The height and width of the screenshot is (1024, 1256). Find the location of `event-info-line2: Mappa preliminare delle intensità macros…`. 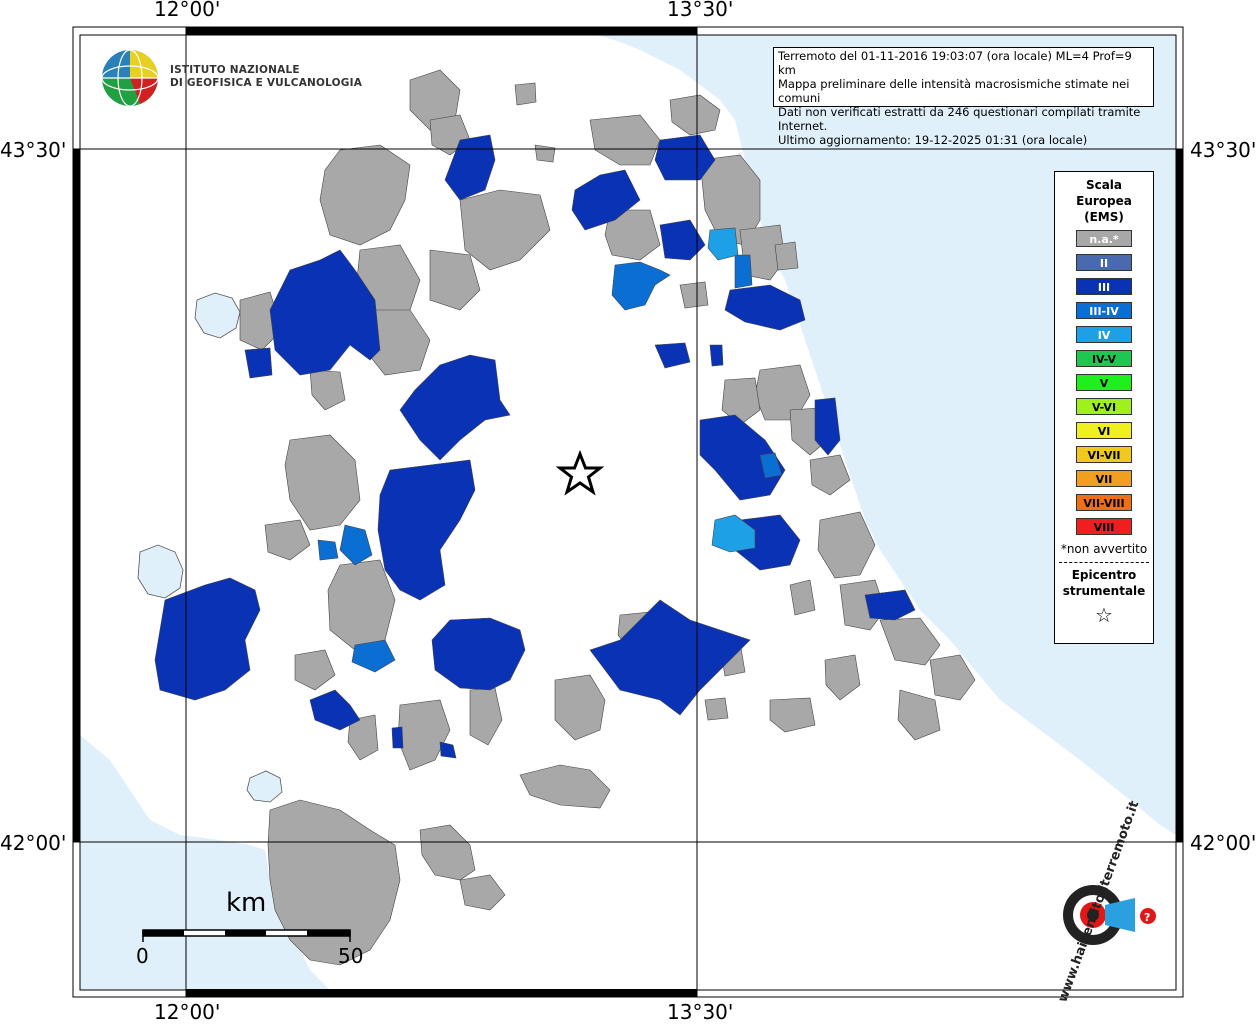

event-info-line2: Mappa preliminare delle intensità macros… is located at coordinates (954, 91).